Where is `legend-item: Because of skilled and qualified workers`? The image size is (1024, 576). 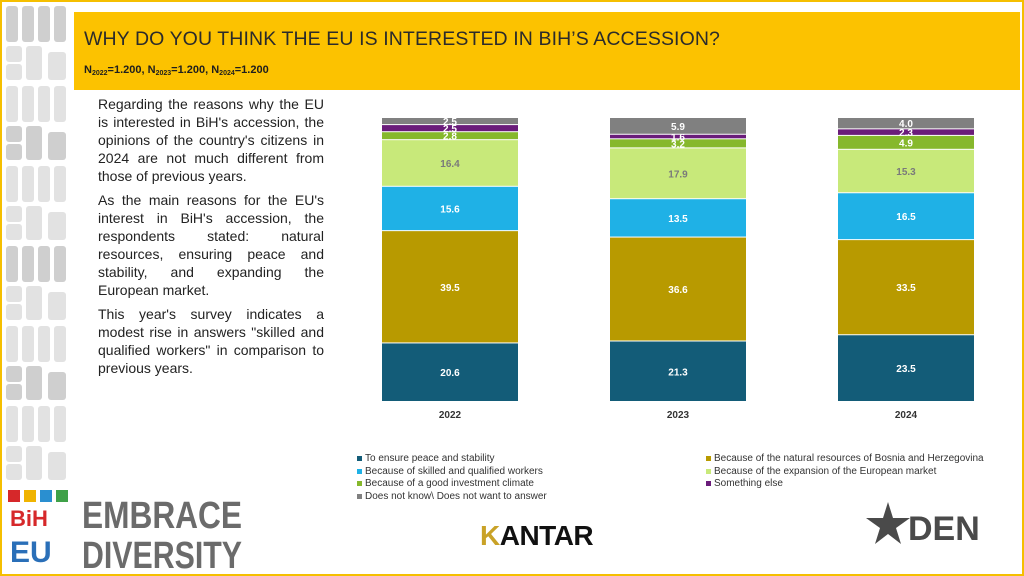 legend-item: Because of skilled and qualified workers is located at coordinates (531, 472).